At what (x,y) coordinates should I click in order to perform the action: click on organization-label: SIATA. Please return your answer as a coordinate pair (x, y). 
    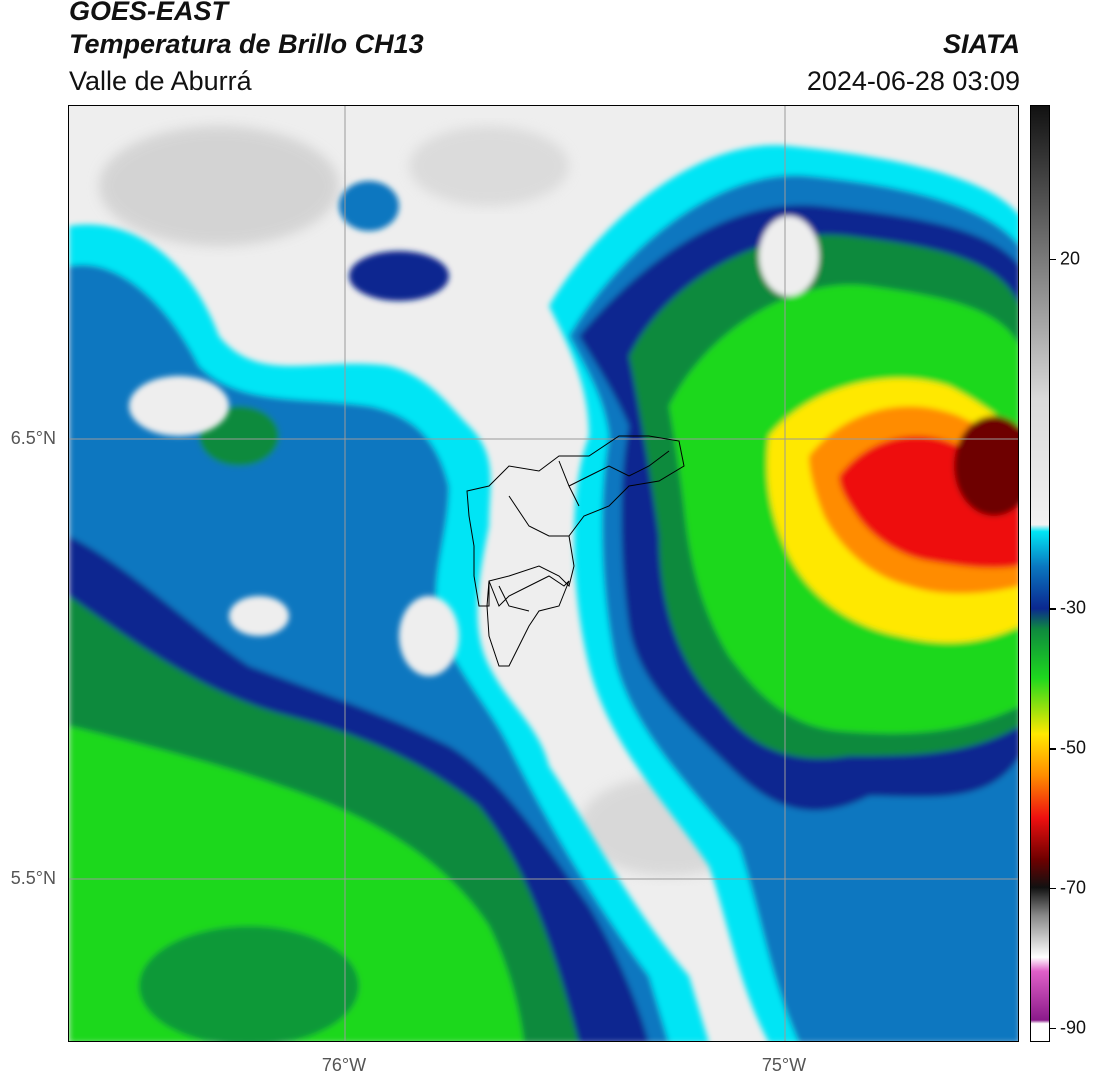
    Looking at the image, I should click on (981, 44).